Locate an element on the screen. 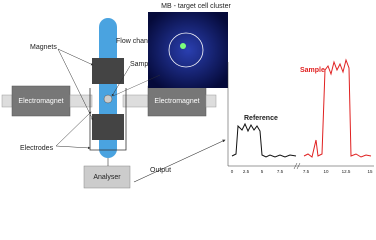 The height and width of the screenshot is (240, 376). sample-dot is located at coordinates (108, 99).